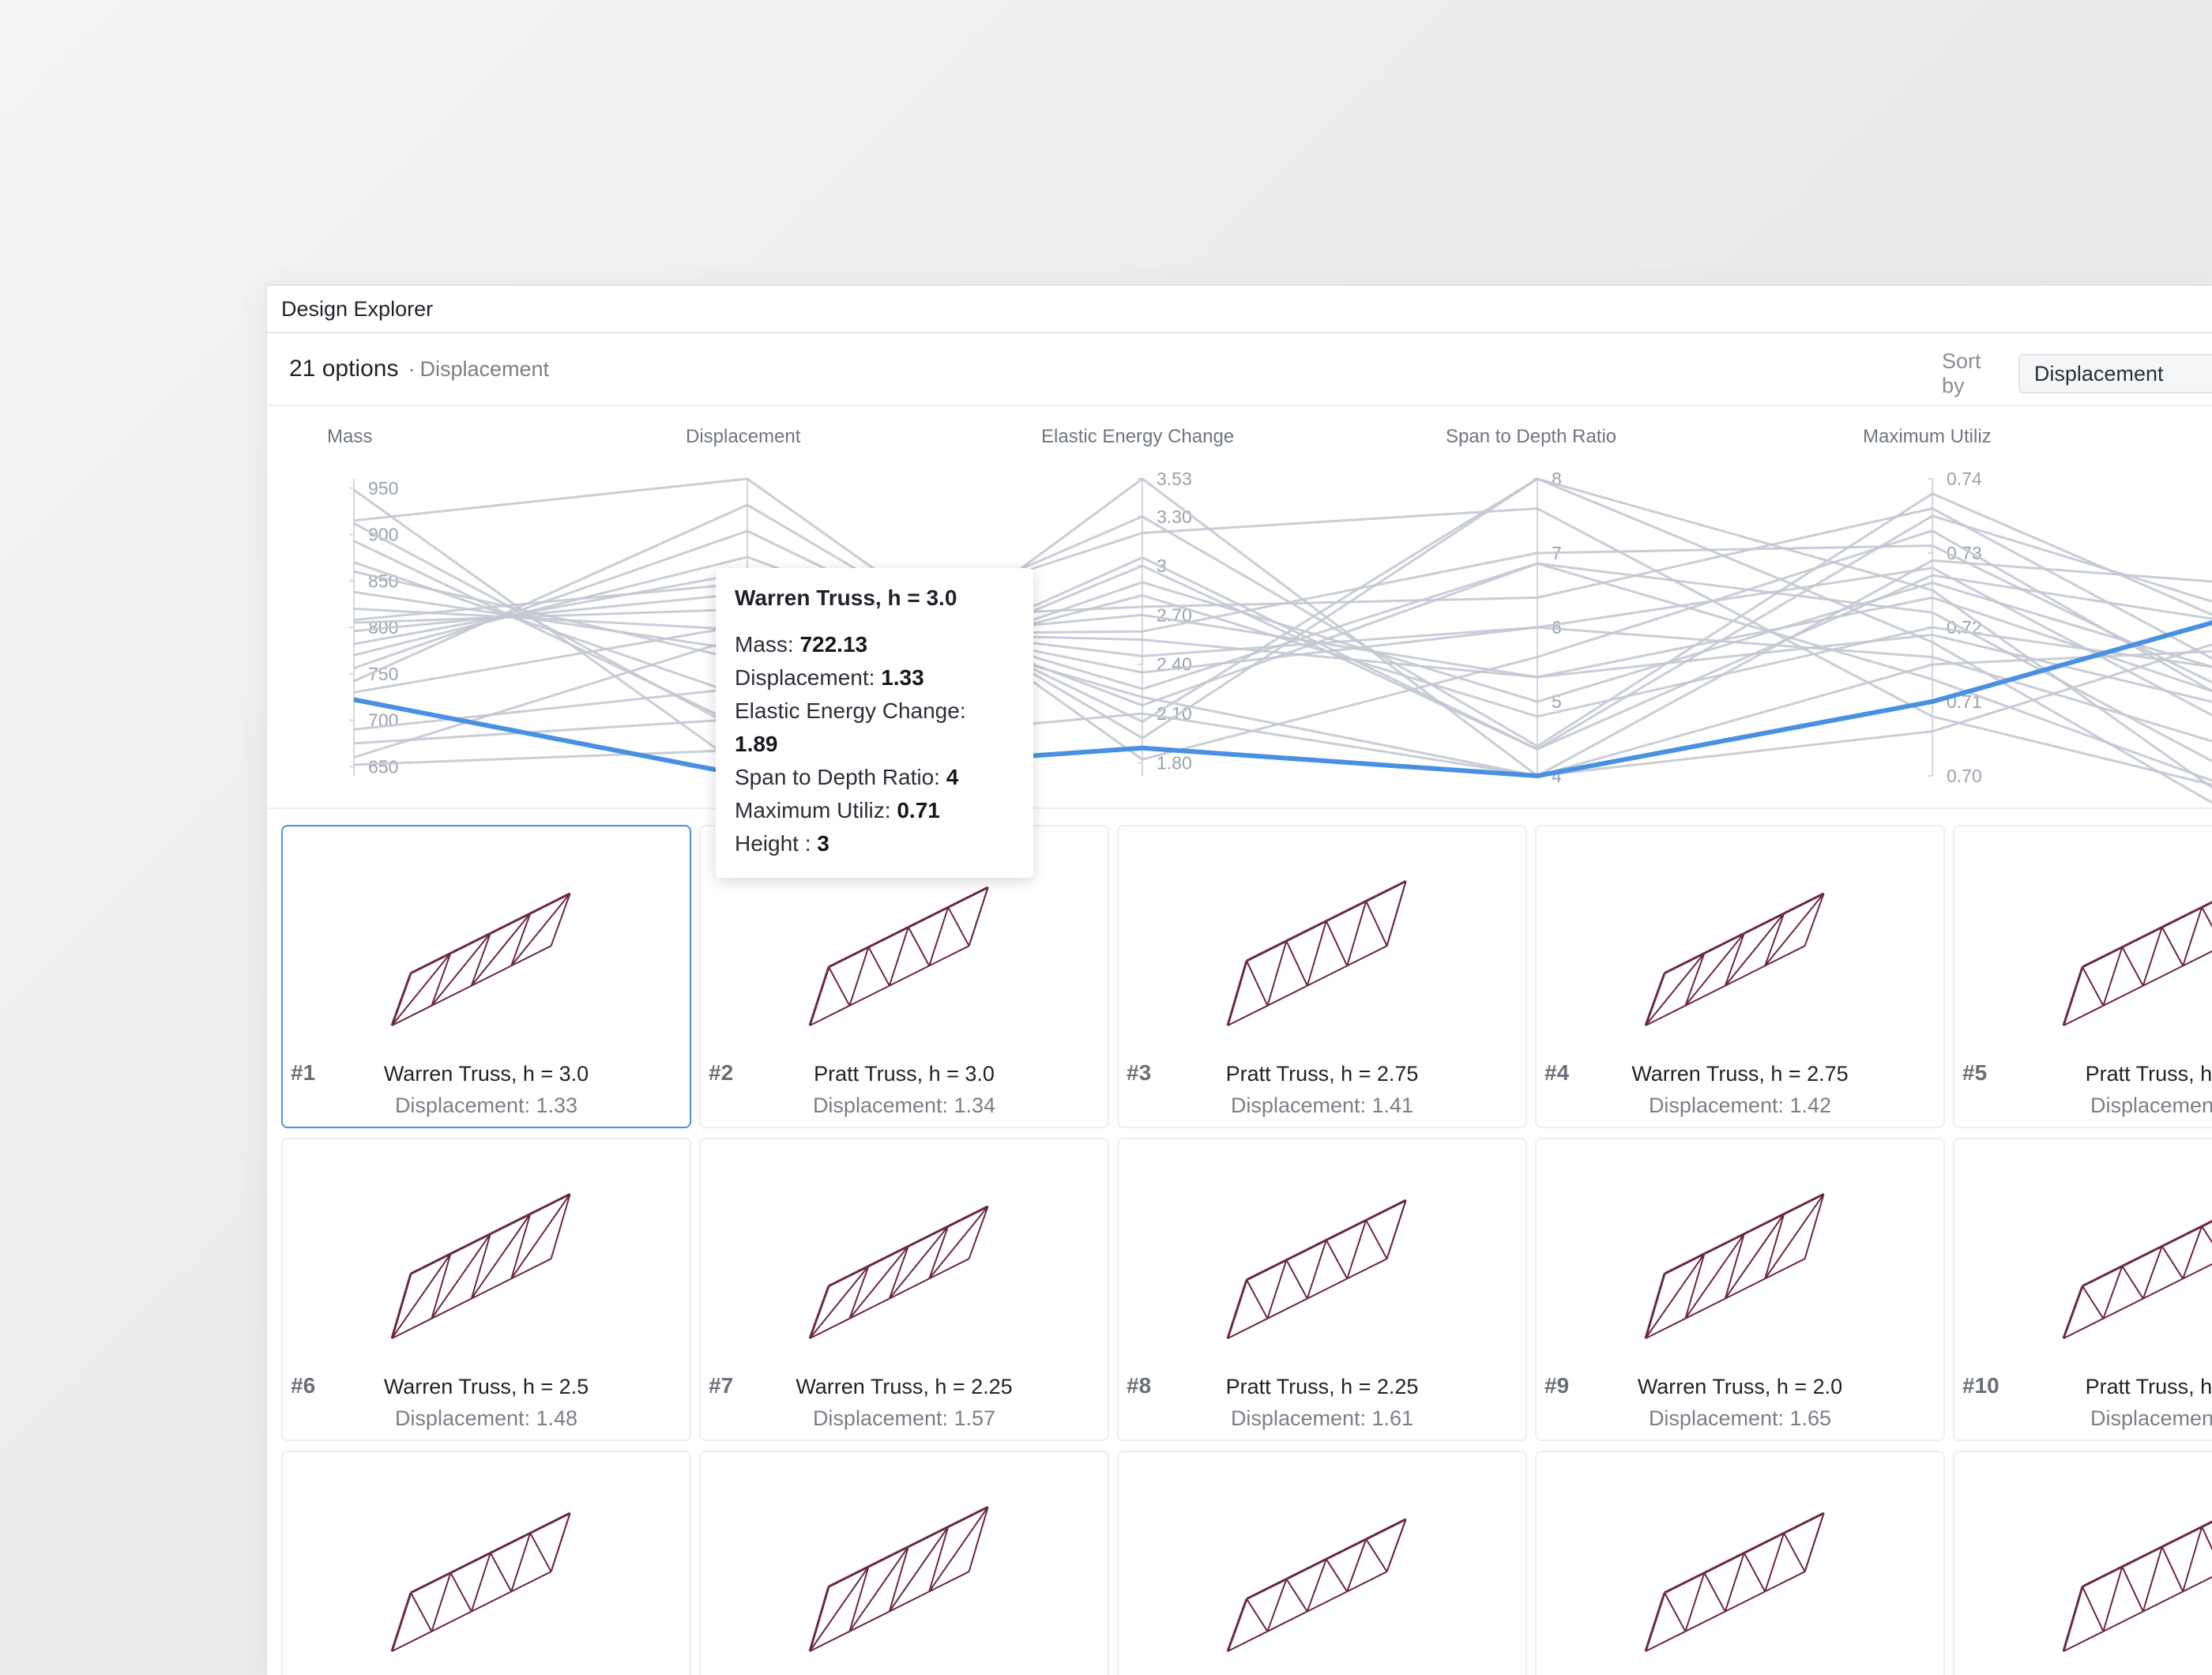 The image size is (2212, 1675). Describe the element at coordinates (1174, 516) in the screenshot. I see `tick-label: 3.30` at that location.